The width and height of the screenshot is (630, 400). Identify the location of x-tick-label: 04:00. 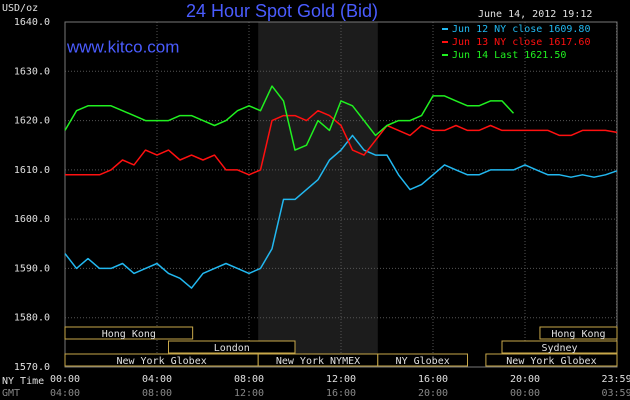
(157, 379).